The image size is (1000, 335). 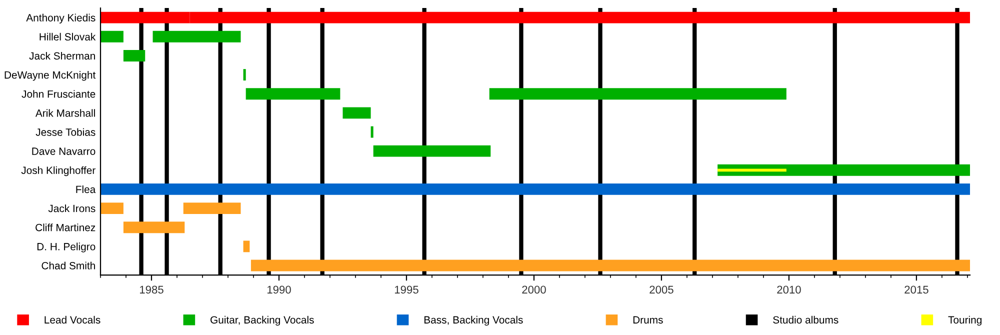 I want to click on x-tick-label: 1985, so click(x=152, y=290).